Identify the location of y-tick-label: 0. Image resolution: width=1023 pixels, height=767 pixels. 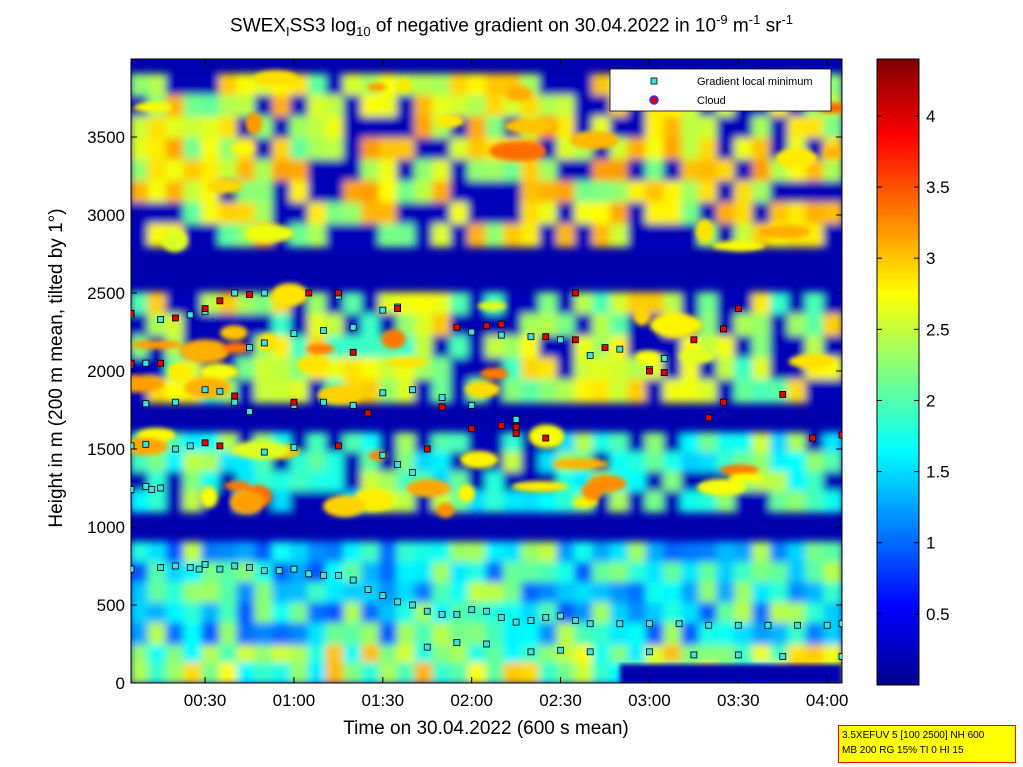
(120, 683).